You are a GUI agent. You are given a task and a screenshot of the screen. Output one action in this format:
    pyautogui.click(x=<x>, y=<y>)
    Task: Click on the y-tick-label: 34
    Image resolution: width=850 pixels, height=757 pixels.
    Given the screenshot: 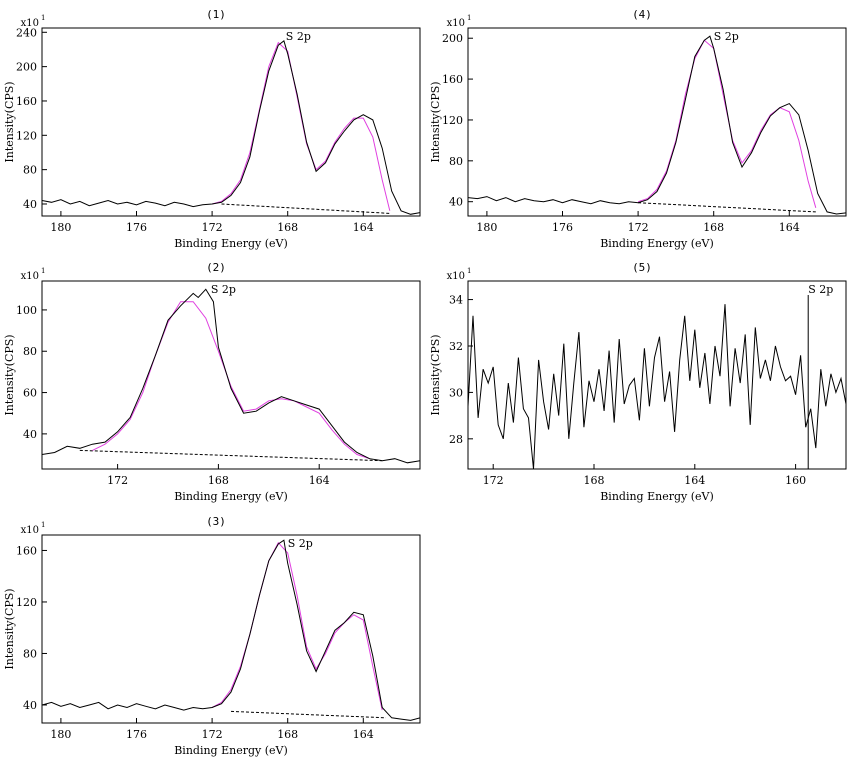 What is the action you would take?
    pyautogui.click(x=456, y=300)
    